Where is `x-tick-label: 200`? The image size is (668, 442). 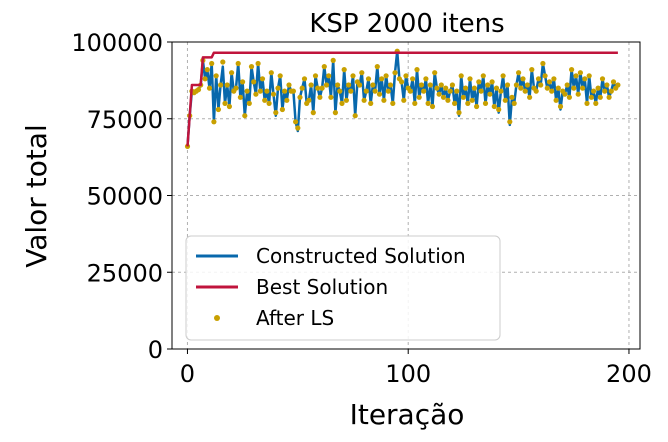
x-tick-label: 200 is located at coordinates (629, 374).